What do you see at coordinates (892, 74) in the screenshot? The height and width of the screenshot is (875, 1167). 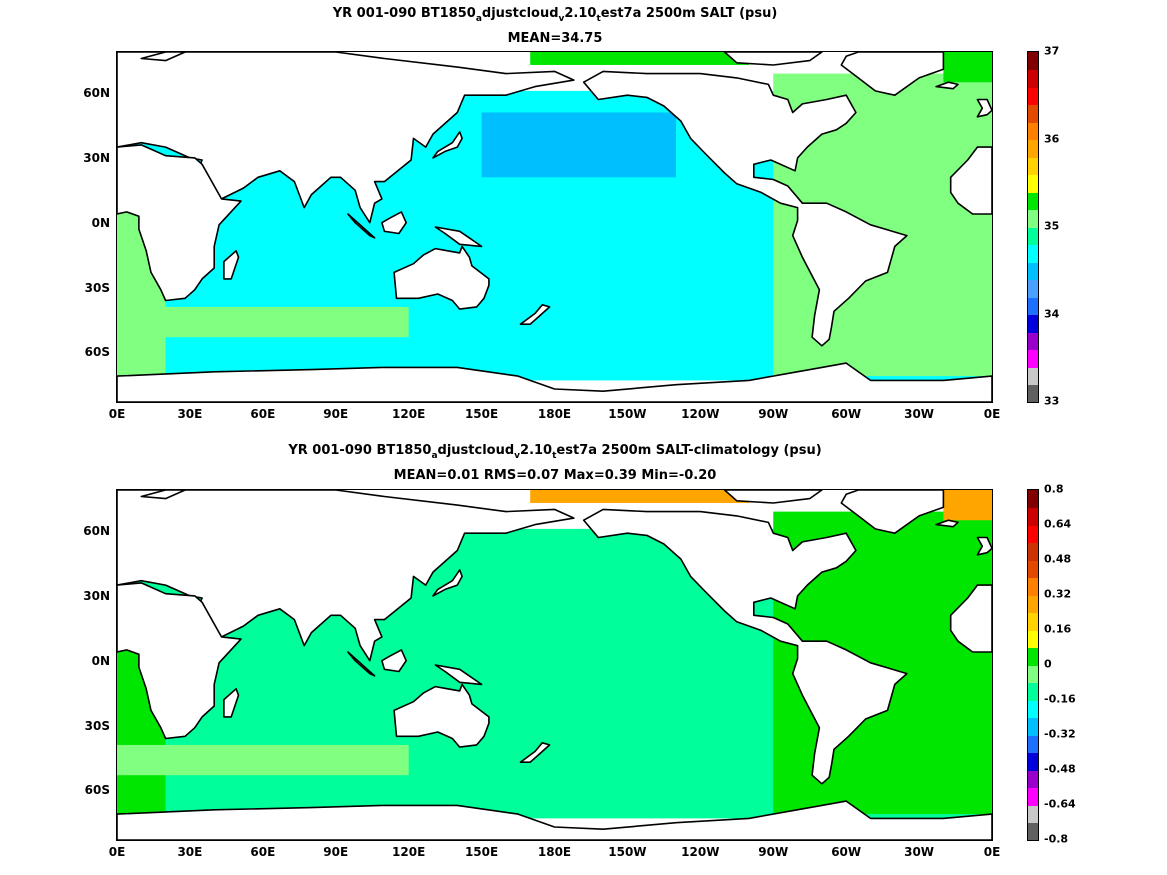 I see `land-greenland` at bounding box center [892, 74].